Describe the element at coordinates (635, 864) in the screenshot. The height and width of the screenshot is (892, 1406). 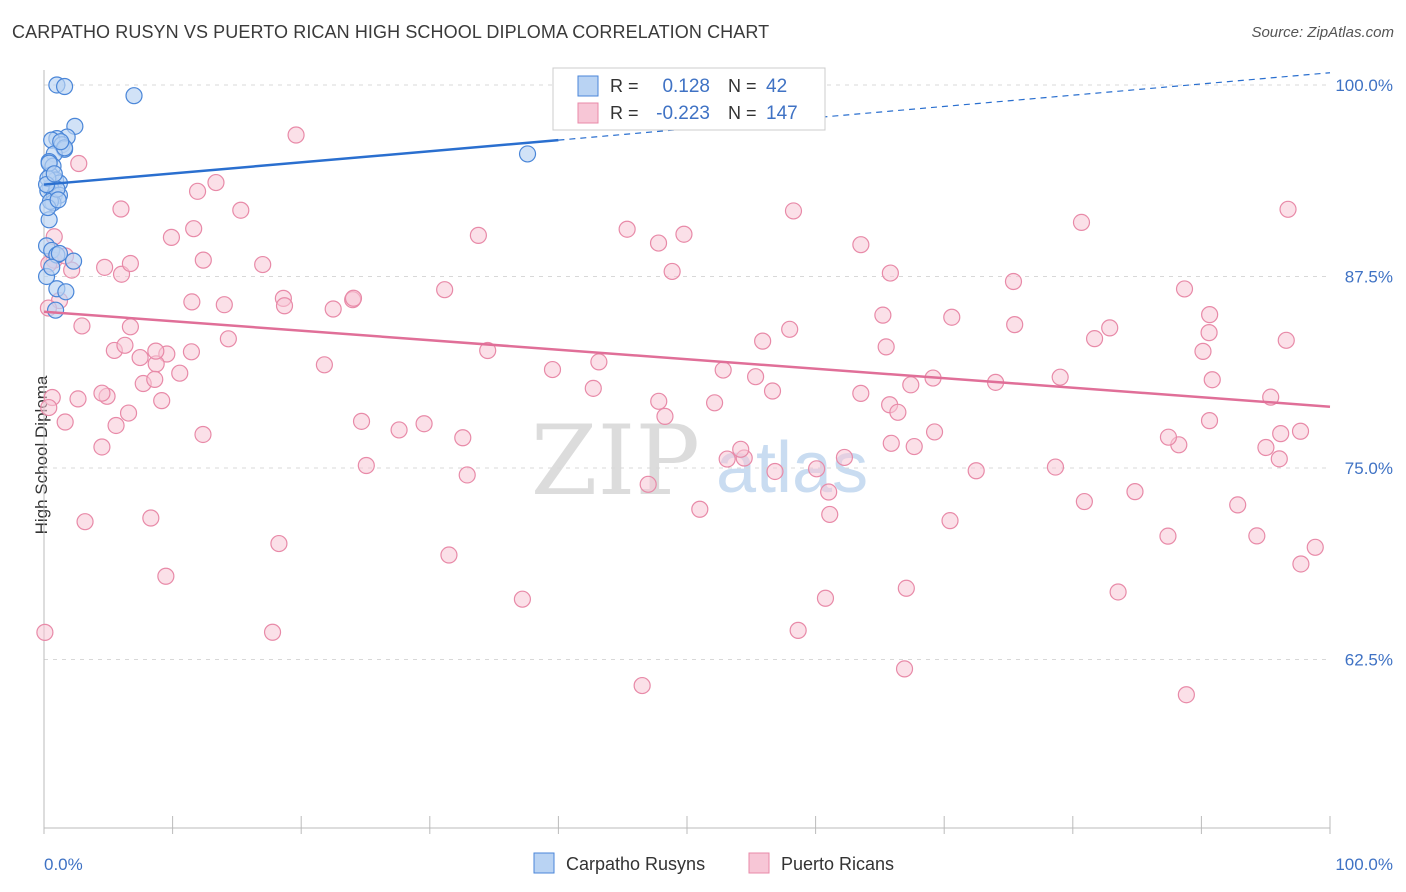
I see `legend-label-carpatho-rusyns: Carpatho Rusyns` at that location.